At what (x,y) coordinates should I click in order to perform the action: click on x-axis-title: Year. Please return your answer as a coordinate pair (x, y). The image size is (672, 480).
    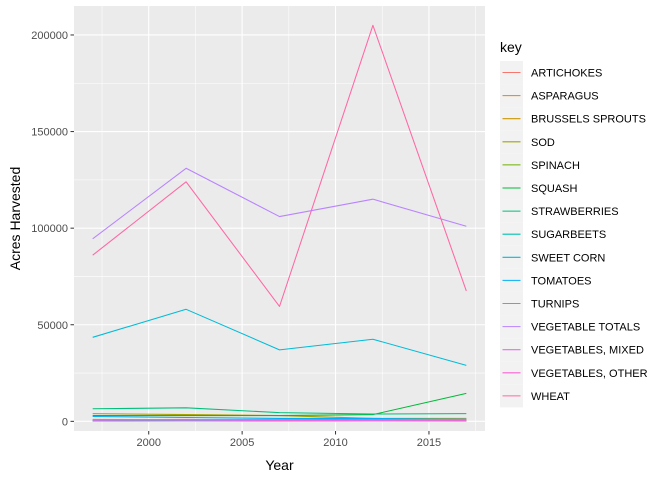
    Looking at the image, I should click on (279, 465).